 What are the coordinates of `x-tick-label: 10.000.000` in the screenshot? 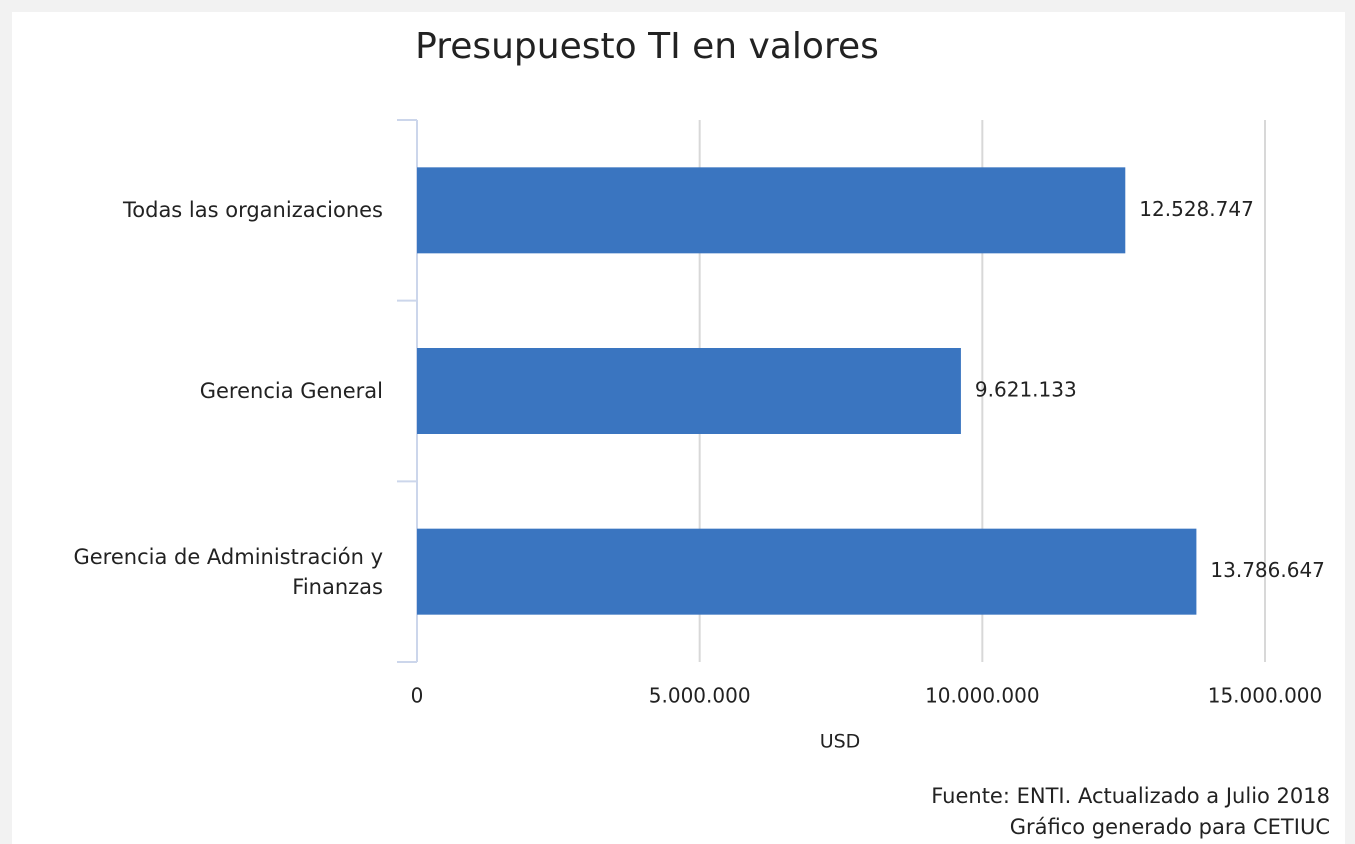 It's located at (982, 696).